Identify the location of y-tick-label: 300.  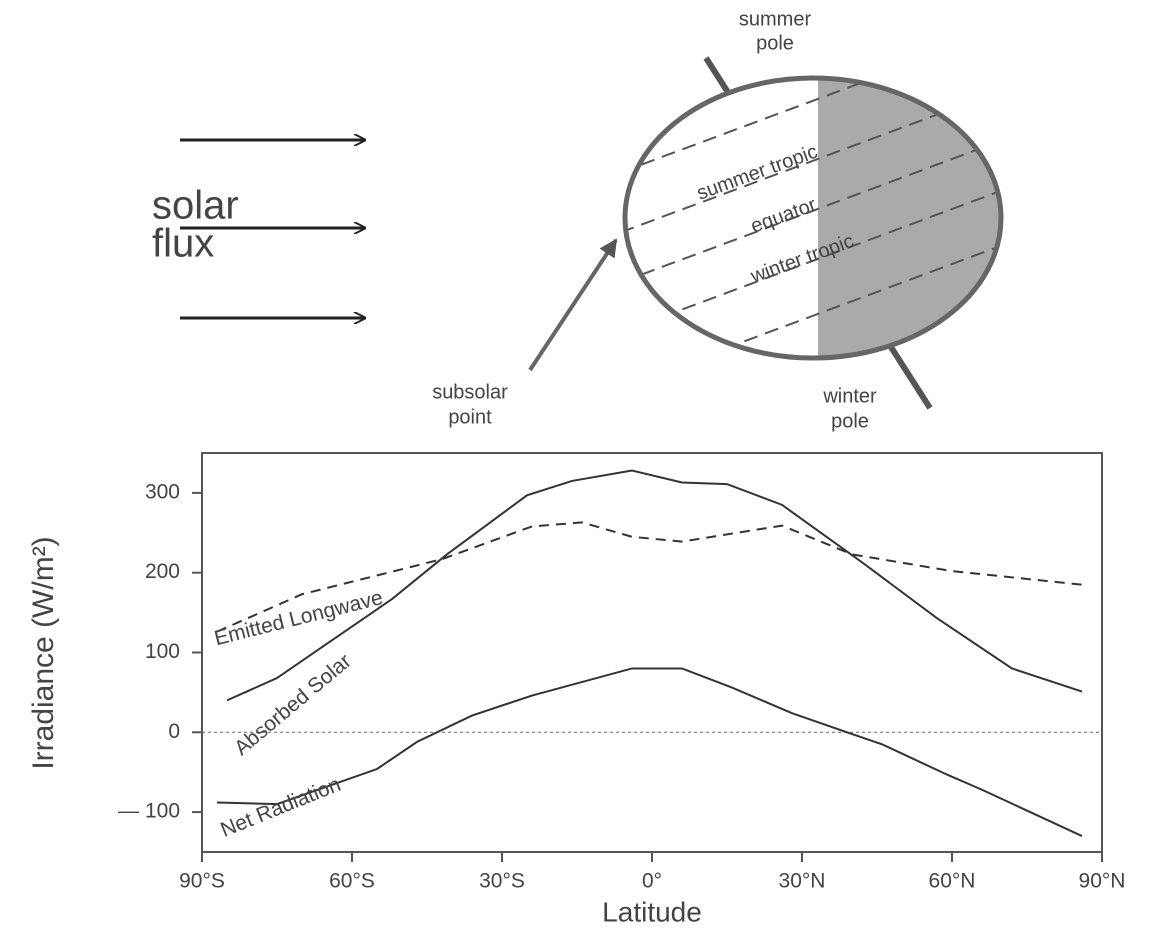
(162, 491).